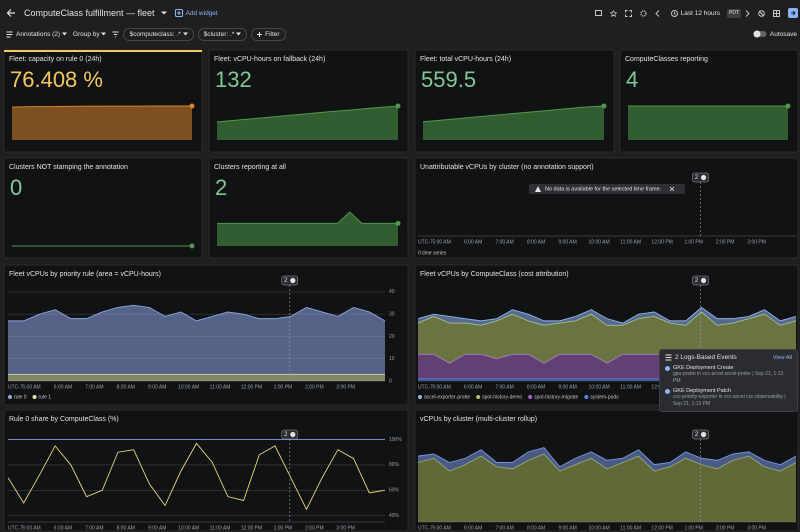 The image size is (800, 532). I want to click on share-button, so click(793, 13).